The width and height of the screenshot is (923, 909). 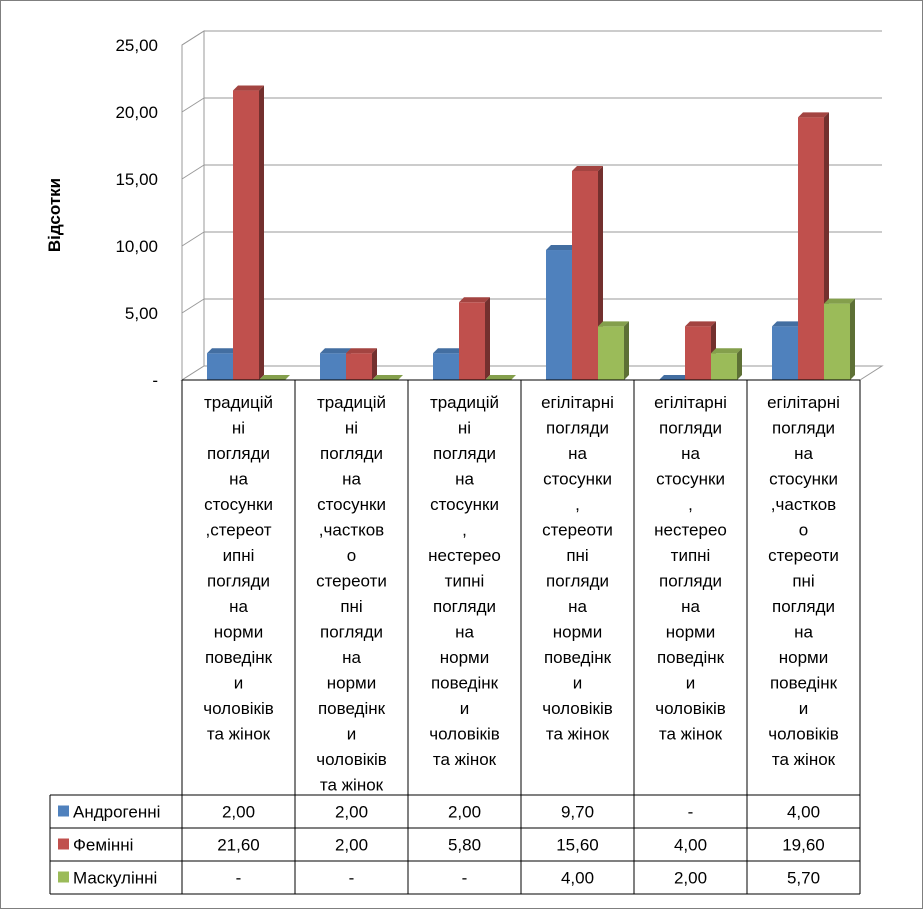 I want to click on category-label-line: о, so click(x=351, y=555).